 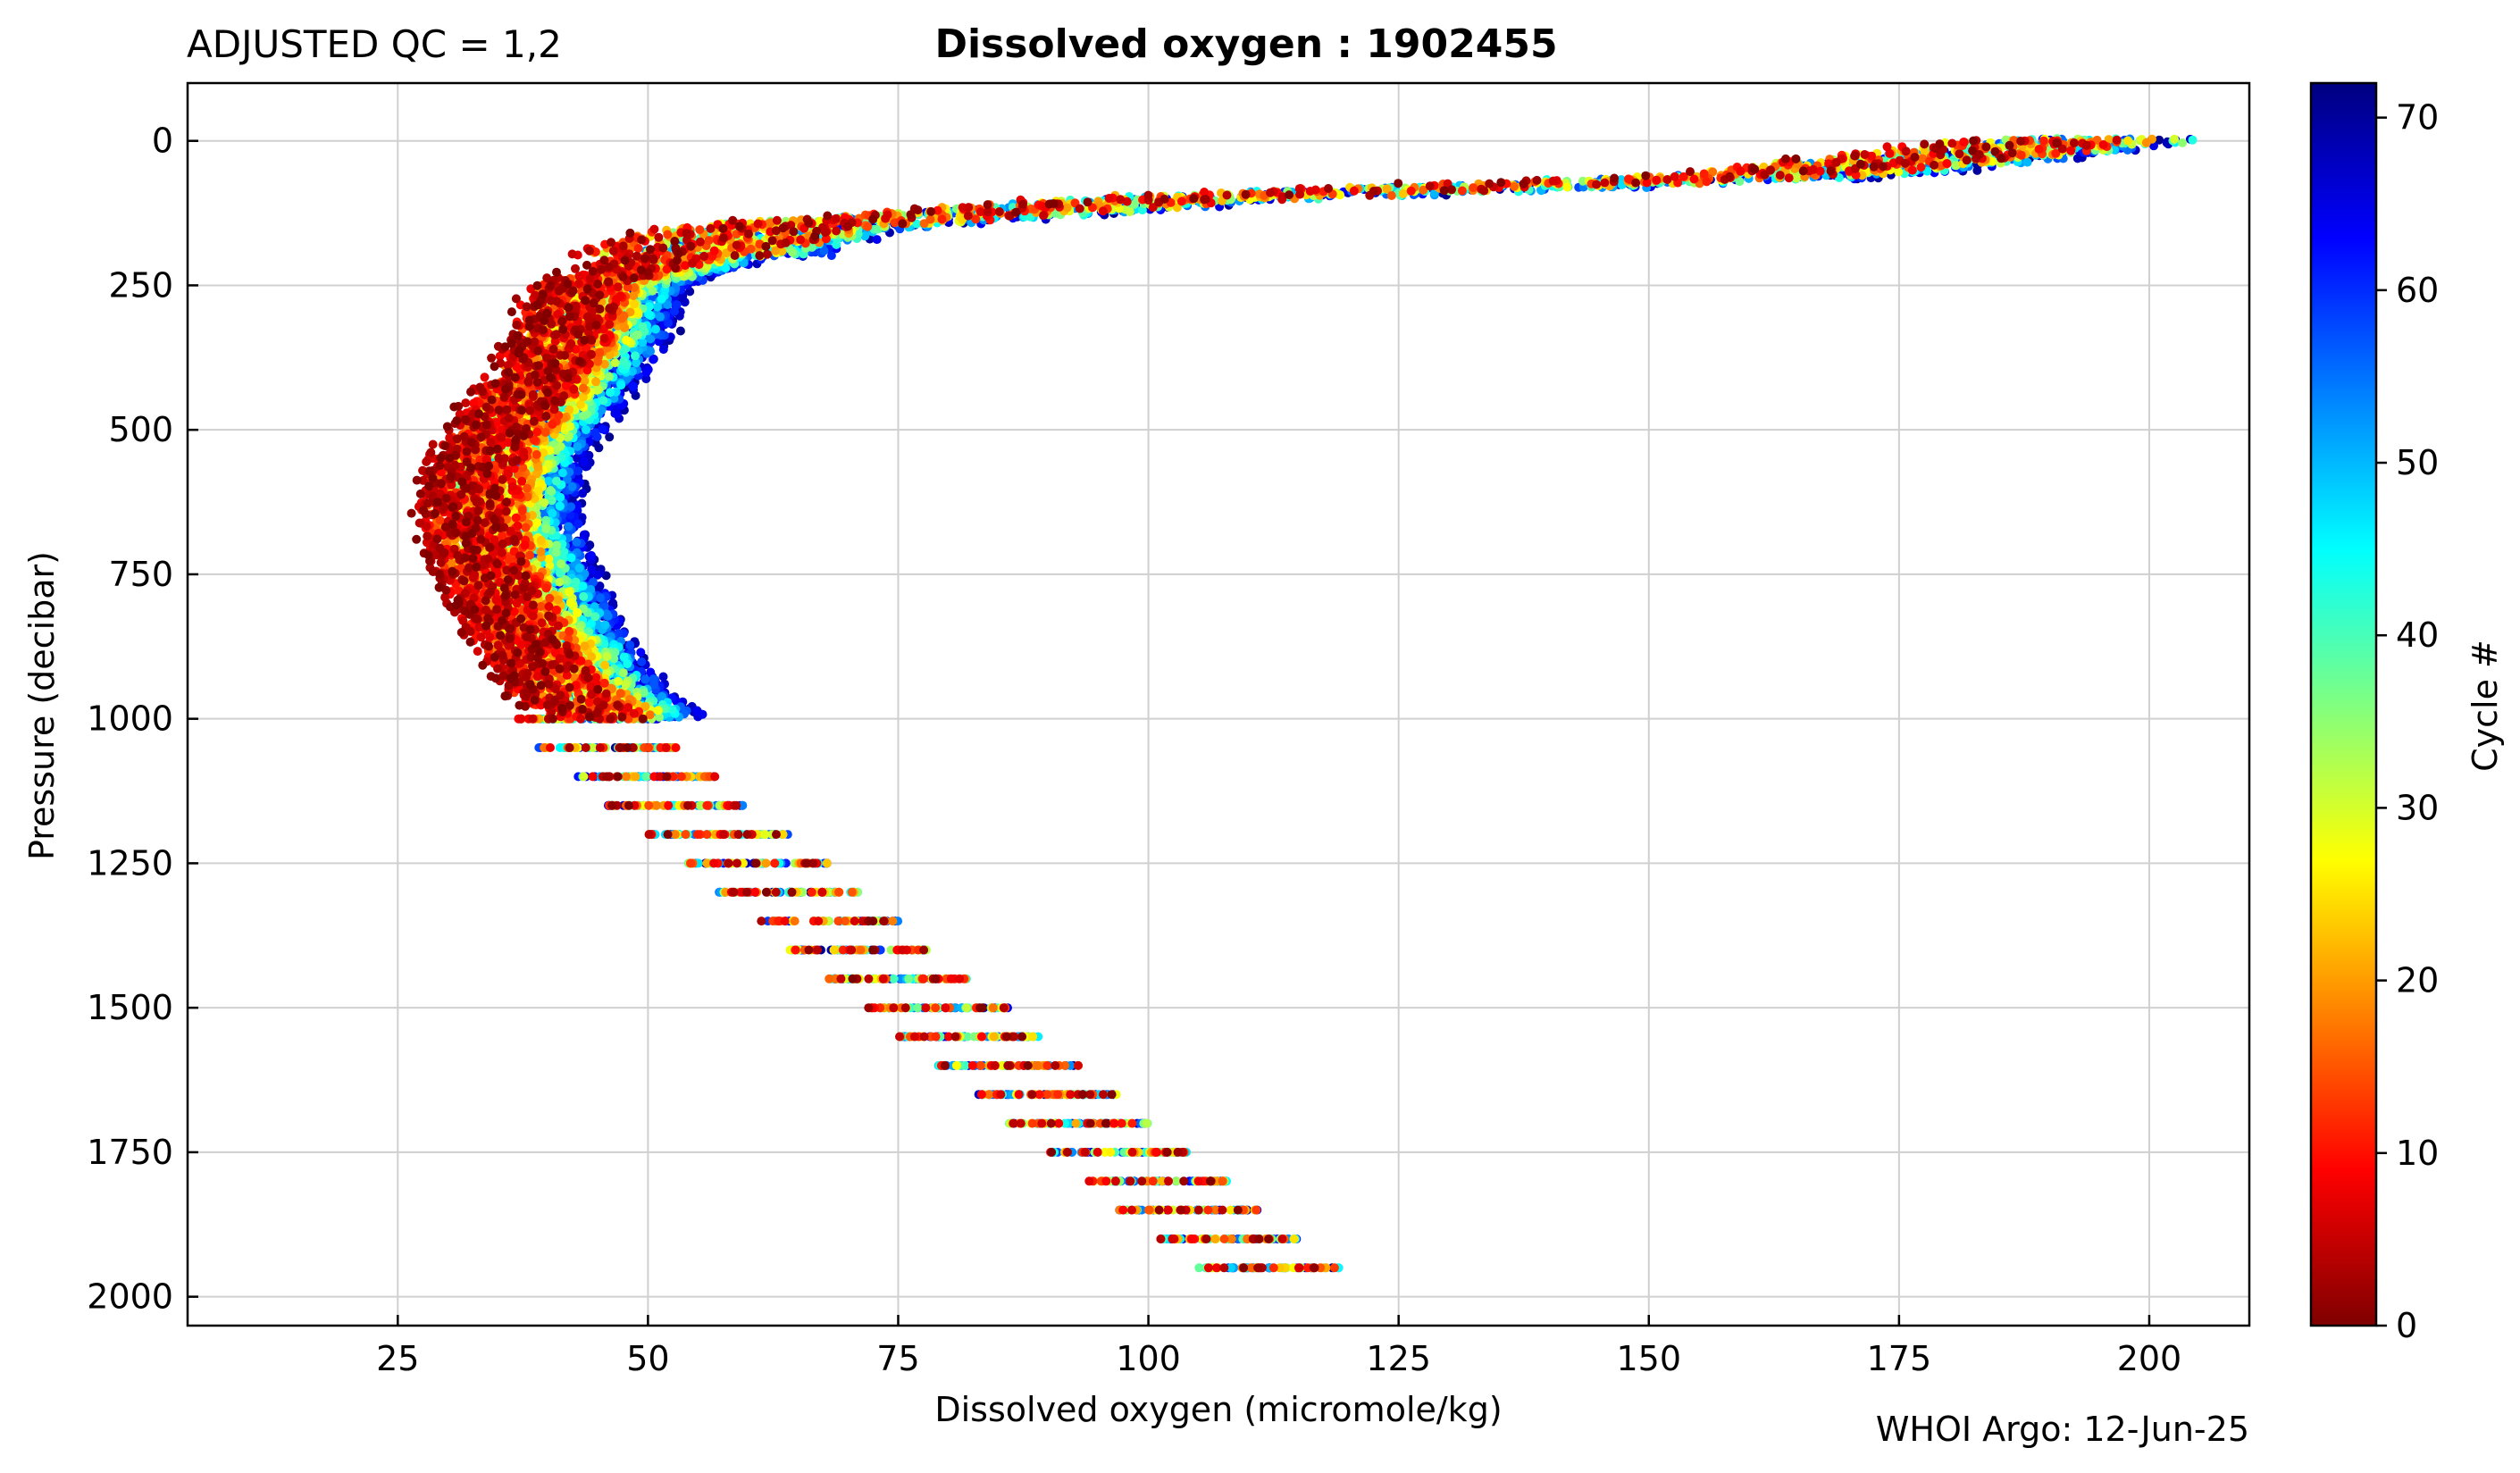 I want to click on qc-label: ADJUSTED QC = 1,2, so click(x=374, y=44).